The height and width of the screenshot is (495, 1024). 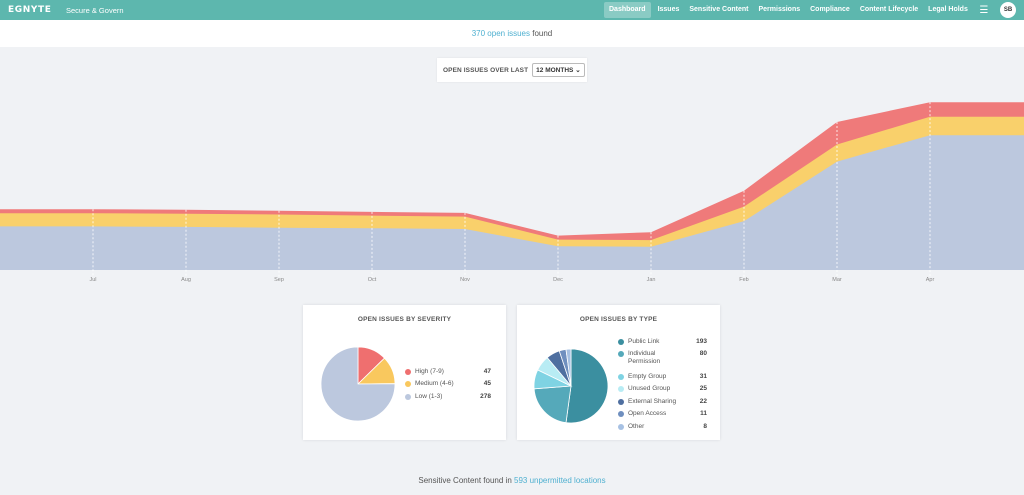 What do you see at coordinates (487, 383) in the screenshot?
I see `legend-count: 45` at bounding box center [487, 383].